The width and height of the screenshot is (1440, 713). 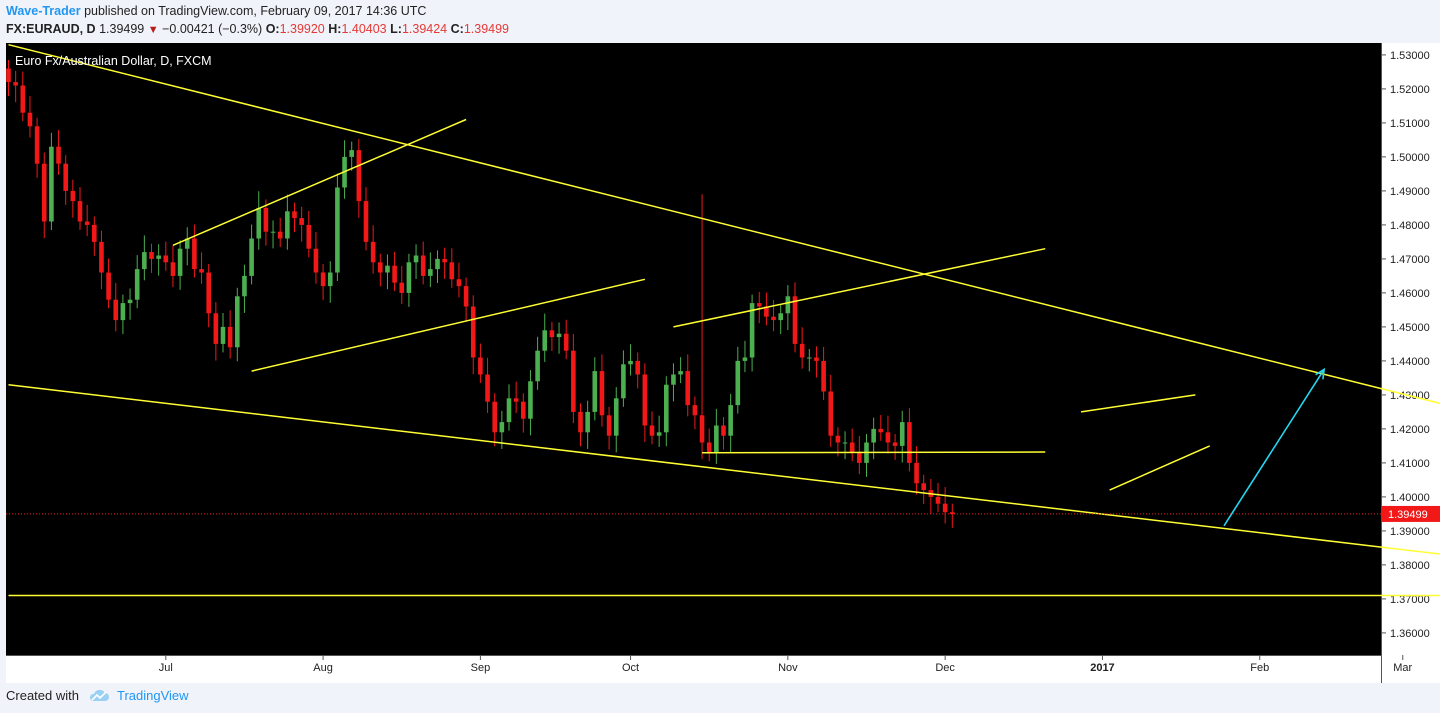 I want to click on time-axis-panel, so click(x=693, y=669).